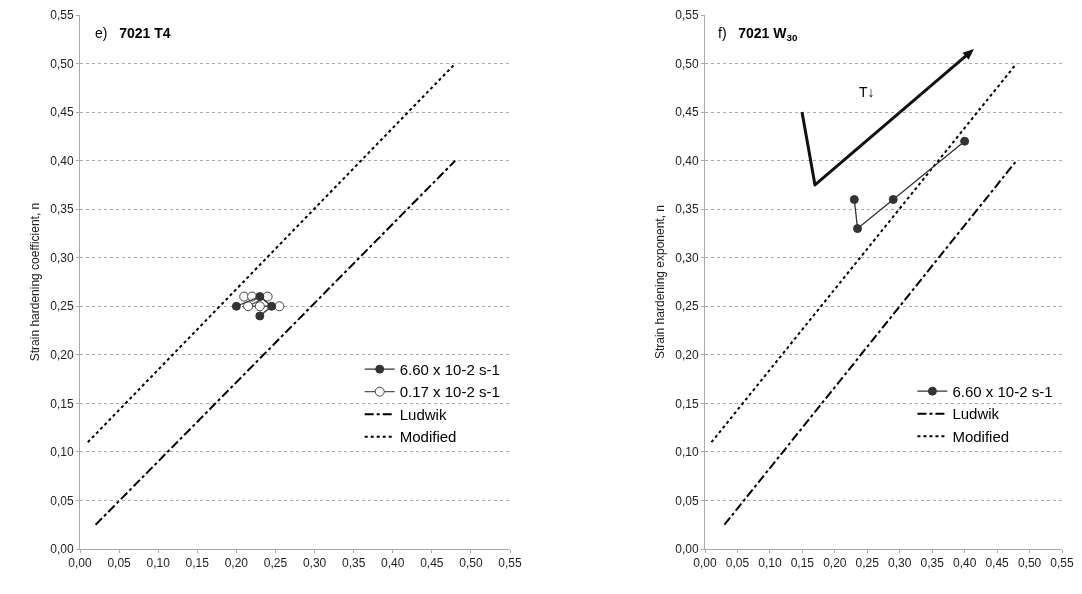 Image resolution: width=1082 pixels, height=594 pixels. I want to click on text: f) 7021 W$_{30}$, so click(758, 34).